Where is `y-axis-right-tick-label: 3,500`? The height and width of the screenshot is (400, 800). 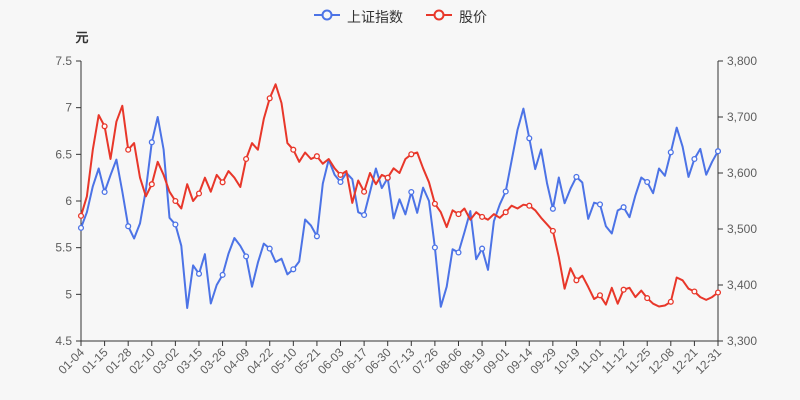
y-axis-right-tick-label: 3,500 is located at coordinates (742, 229).